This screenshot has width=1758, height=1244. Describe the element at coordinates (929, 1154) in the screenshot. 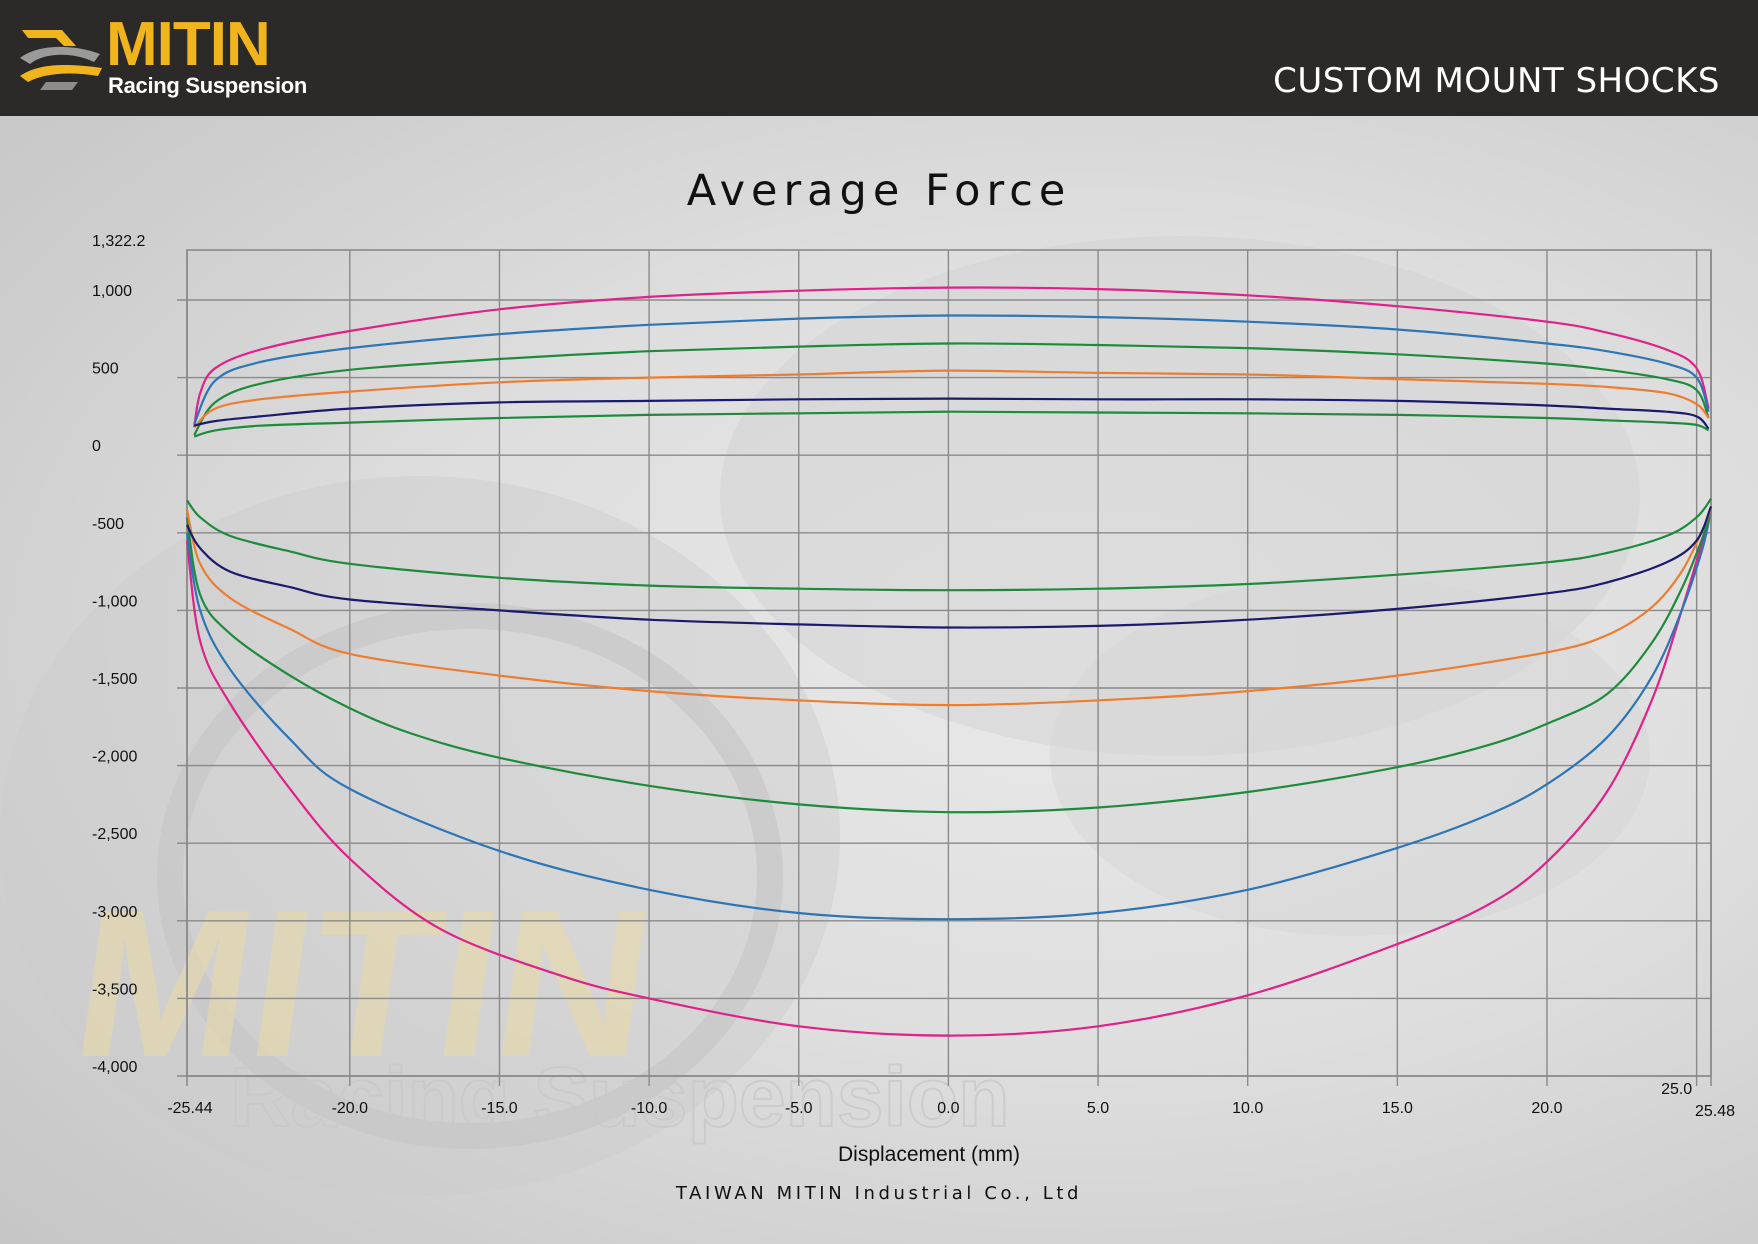

I see `x-axis-label: Displacement (mm)` at that location.